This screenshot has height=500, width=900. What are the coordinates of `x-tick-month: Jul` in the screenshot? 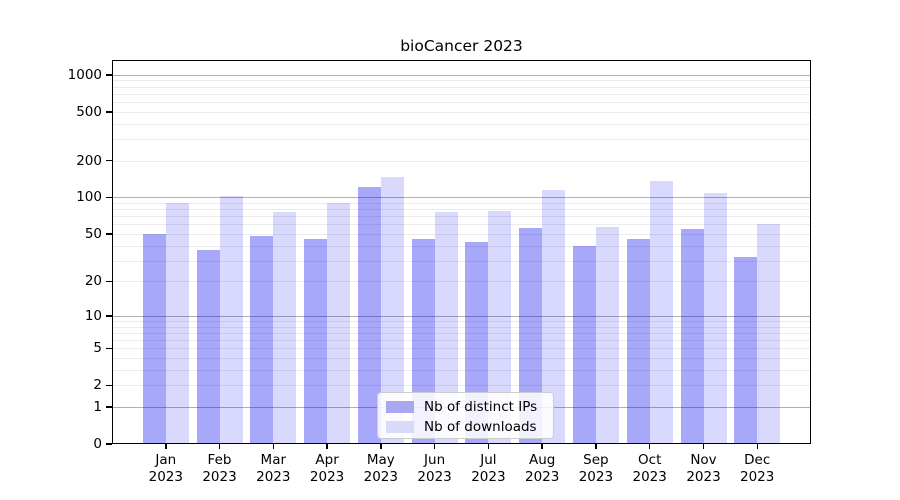 It's located at (488, 460).